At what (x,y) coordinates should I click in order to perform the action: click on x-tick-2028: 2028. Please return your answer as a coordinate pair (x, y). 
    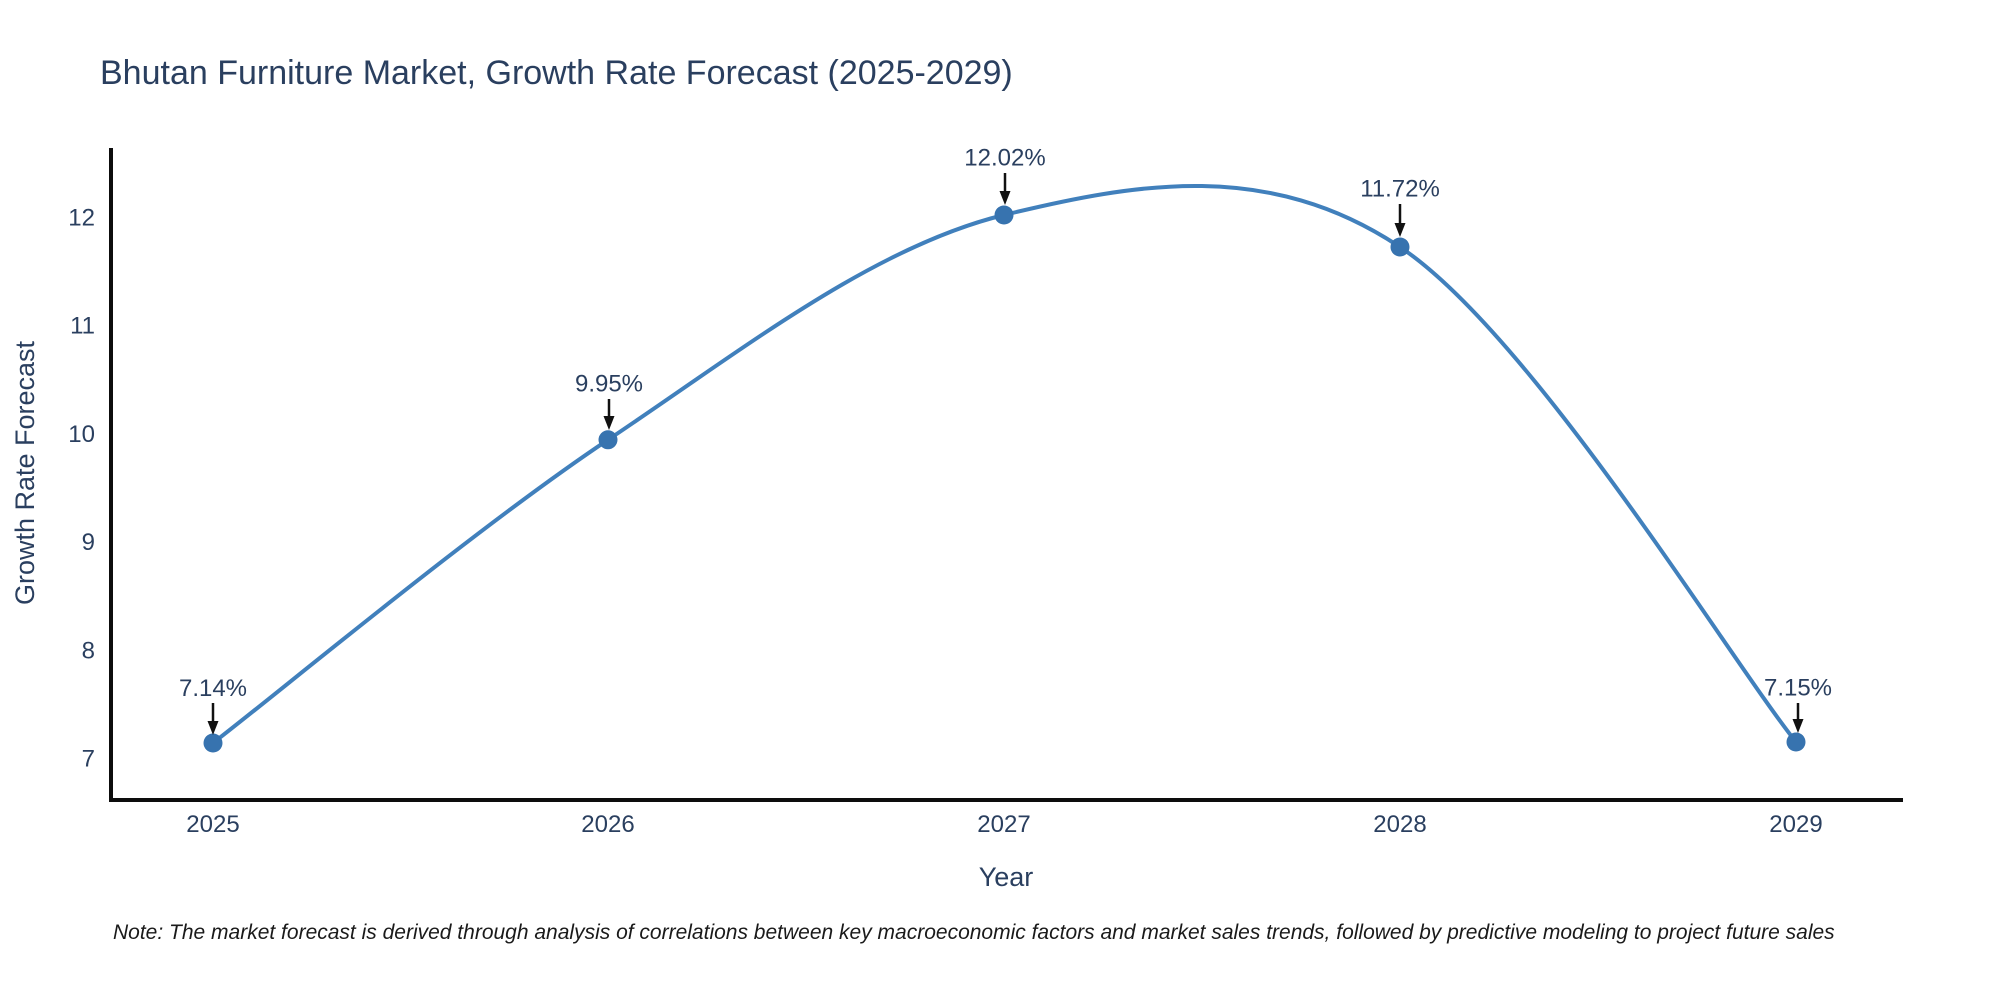
    Looking at the image, I should click on (1399, 824).